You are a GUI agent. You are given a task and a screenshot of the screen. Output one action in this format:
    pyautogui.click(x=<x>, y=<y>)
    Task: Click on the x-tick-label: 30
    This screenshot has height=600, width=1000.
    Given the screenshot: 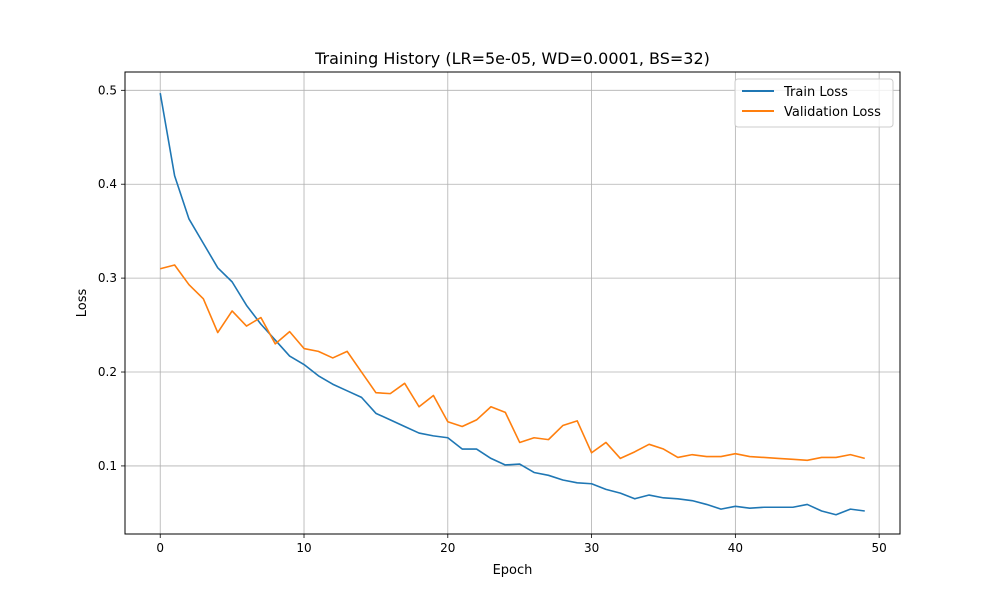 What is the action you would take?
    pyautogui.click(x=591, y=548)
    